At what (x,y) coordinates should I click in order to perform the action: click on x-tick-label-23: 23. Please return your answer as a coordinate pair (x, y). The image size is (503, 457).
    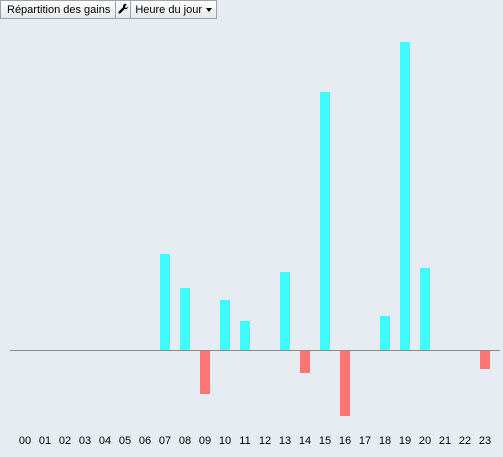
    Looking at the image, I should click on (485, 441).